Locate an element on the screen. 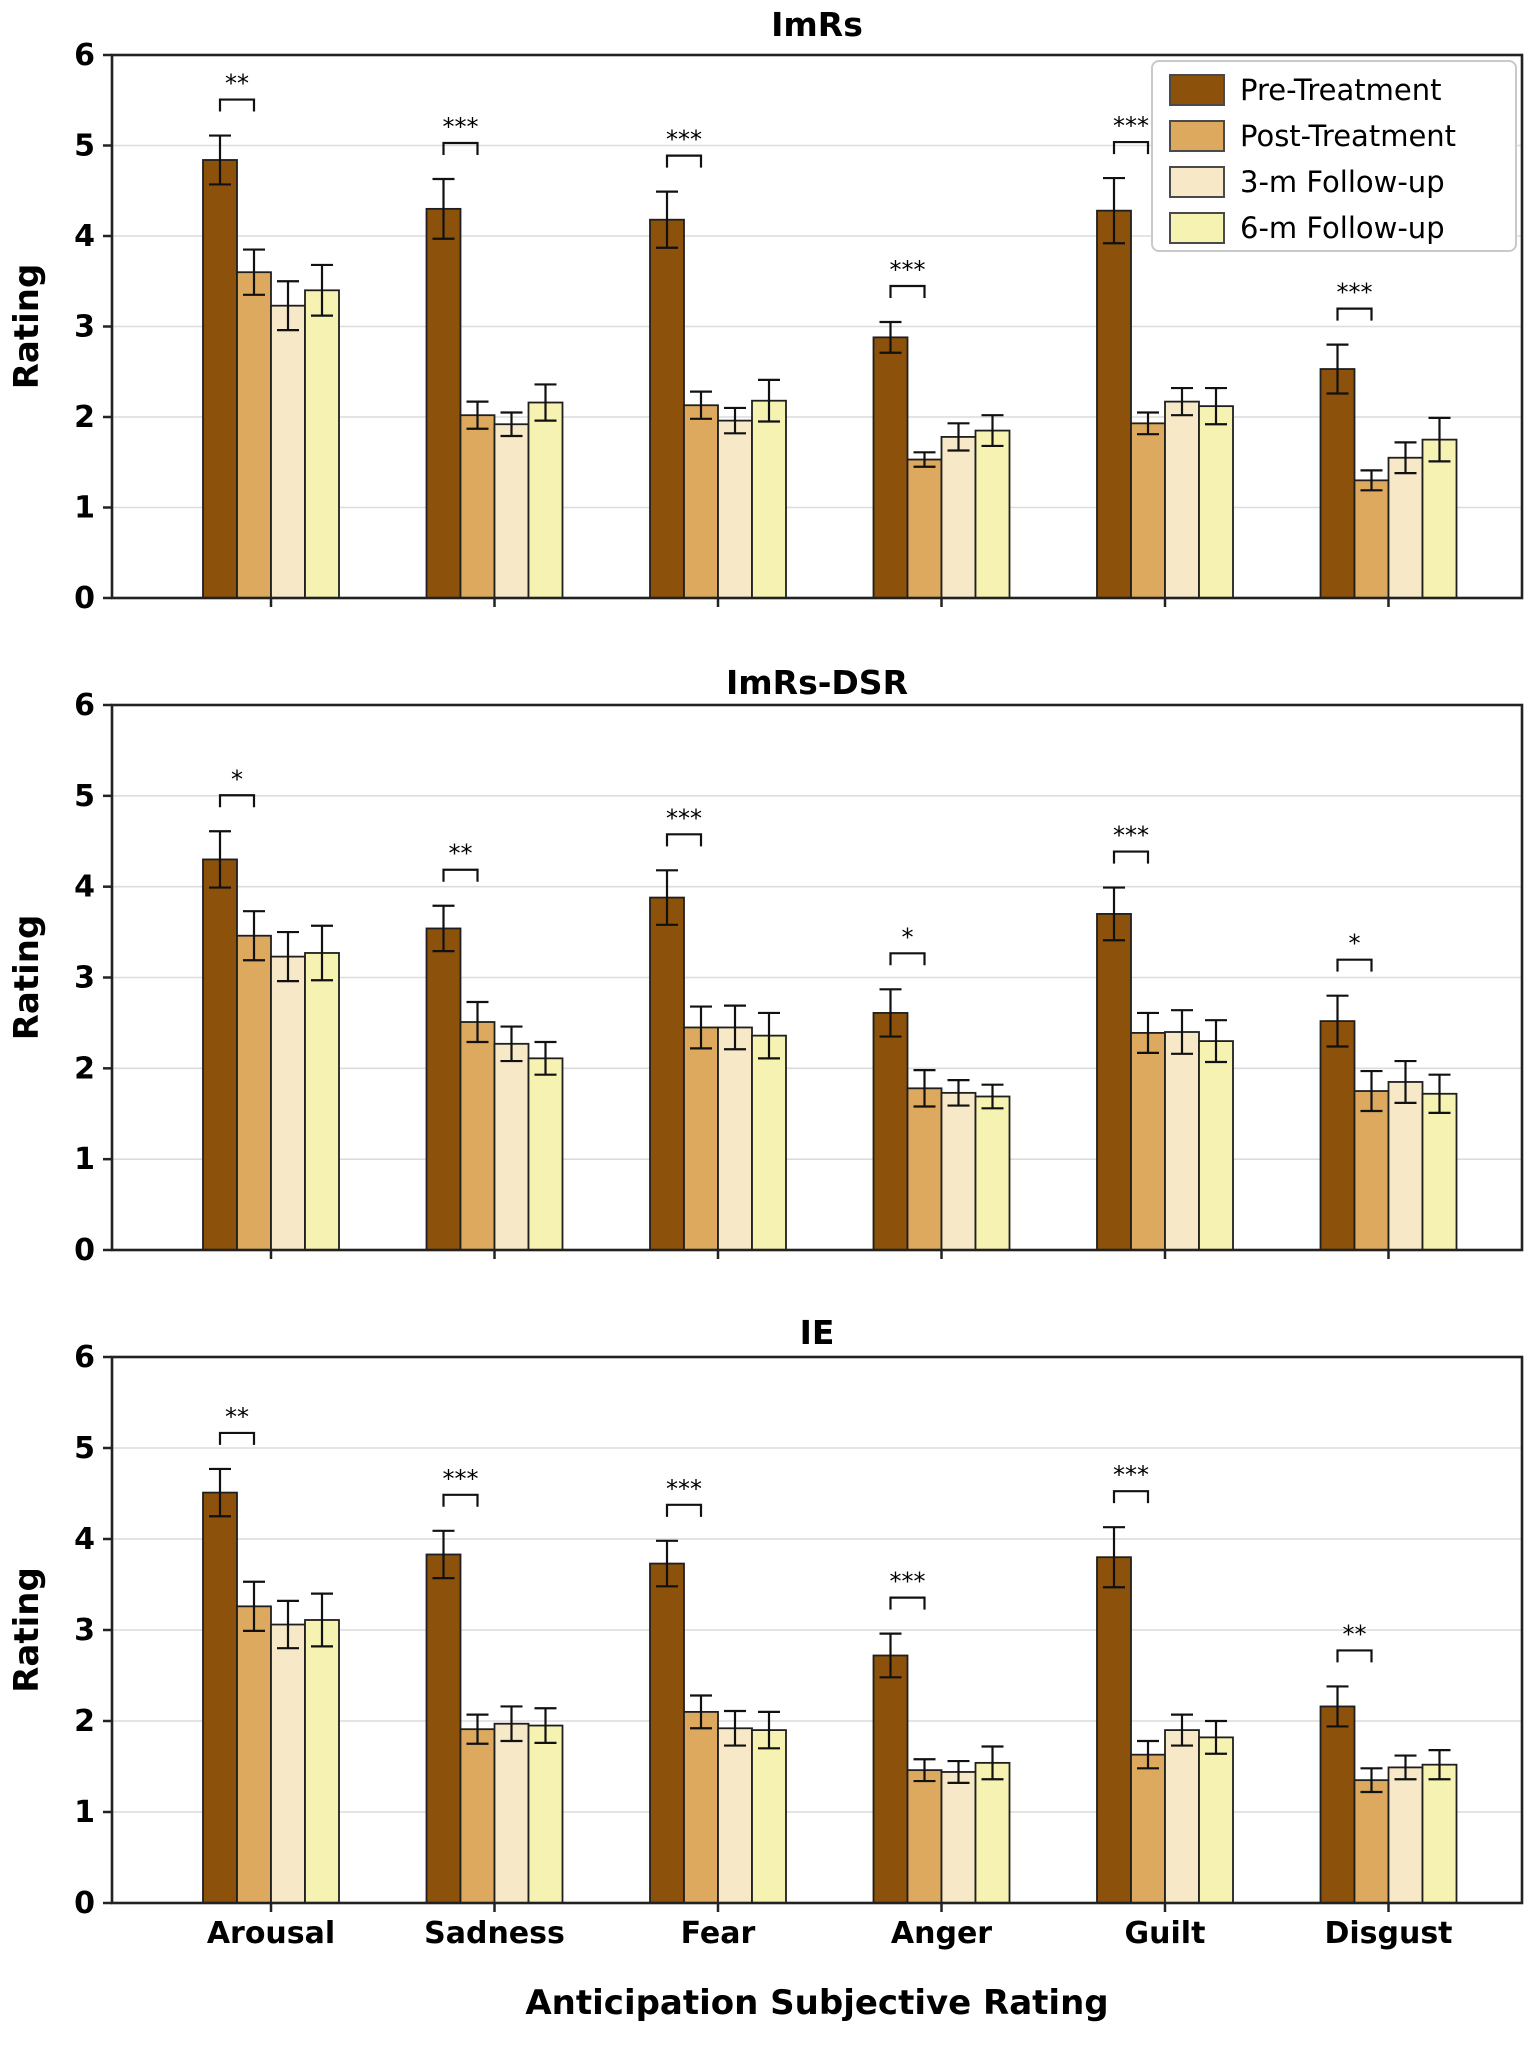 The image size is (1535, 2047). bar-ie-arousal-3-m-follow-up is located at coordinates (288, 1763).